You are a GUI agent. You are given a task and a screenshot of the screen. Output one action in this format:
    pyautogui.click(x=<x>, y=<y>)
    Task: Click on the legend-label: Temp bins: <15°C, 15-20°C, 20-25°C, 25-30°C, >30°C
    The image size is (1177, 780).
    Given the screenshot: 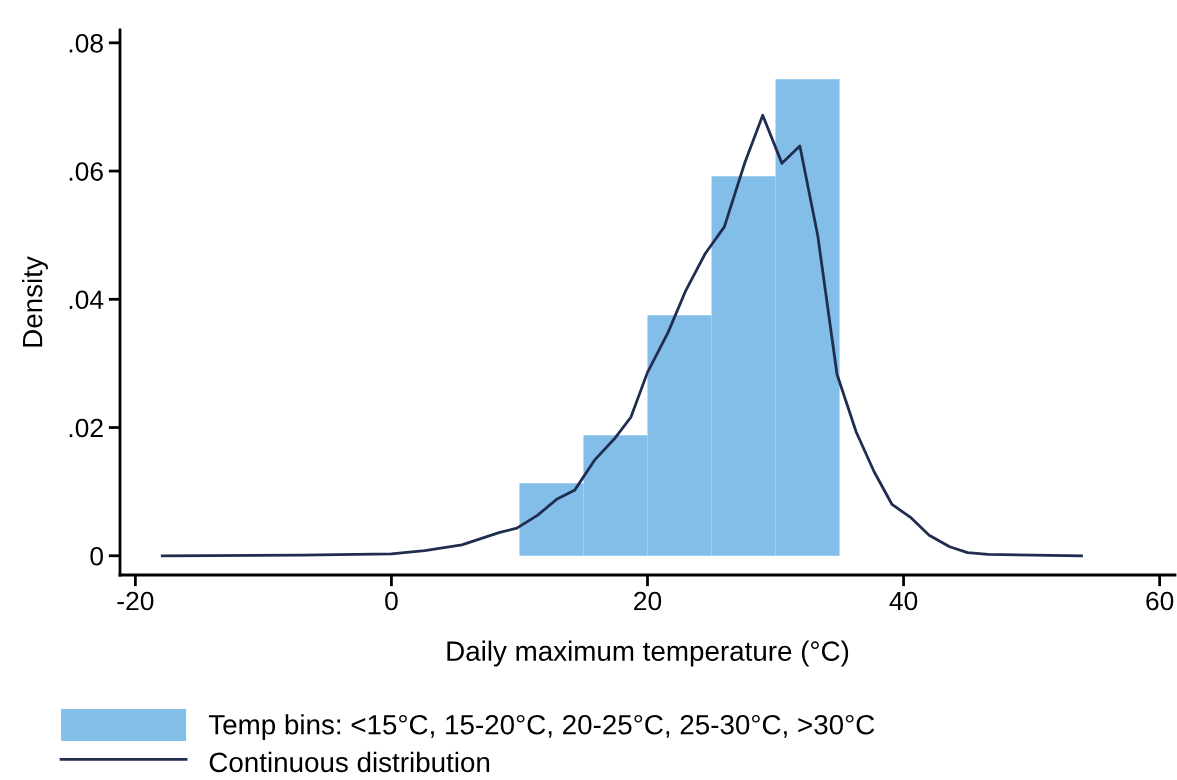 What is the action you would take?
    pyautogui.click(x=541, y=727)
    